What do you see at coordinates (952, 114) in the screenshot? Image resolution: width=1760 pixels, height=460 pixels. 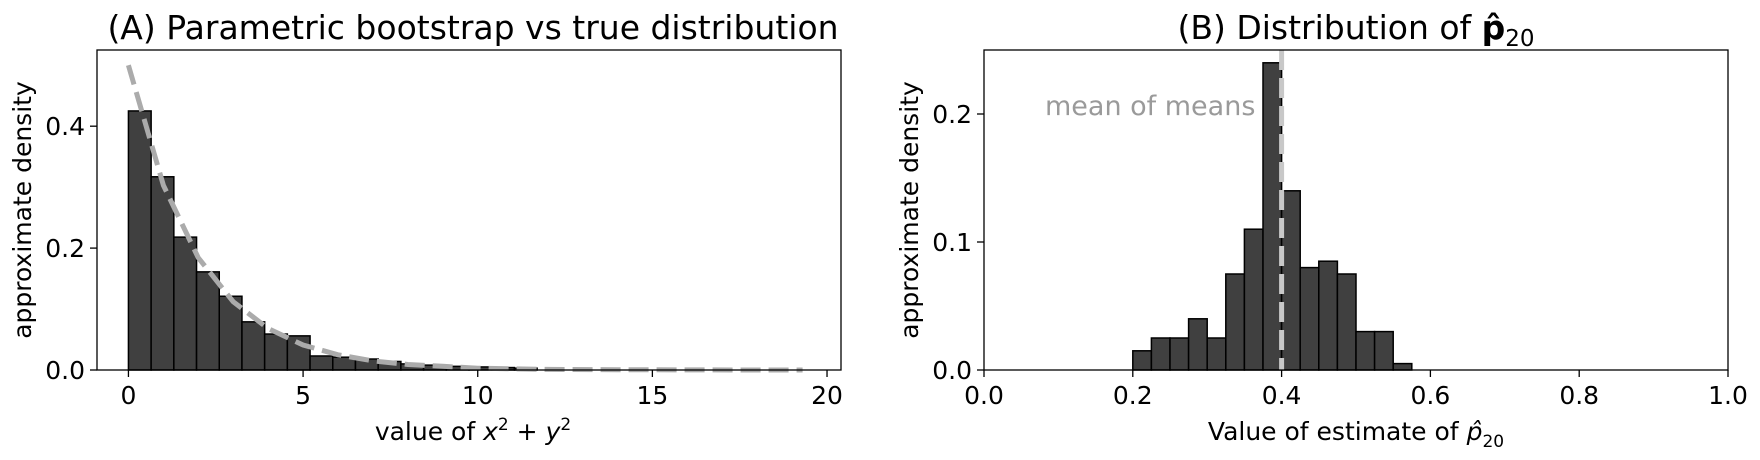 I see `panel-b-y-tick-label: 0.2` at bounding box center [952, 114].